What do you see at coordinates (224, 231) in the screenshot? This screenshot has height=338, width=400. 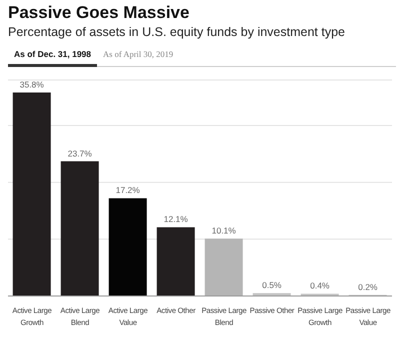 I see `data-label: 10.1%` at bounding box center [224, 231].